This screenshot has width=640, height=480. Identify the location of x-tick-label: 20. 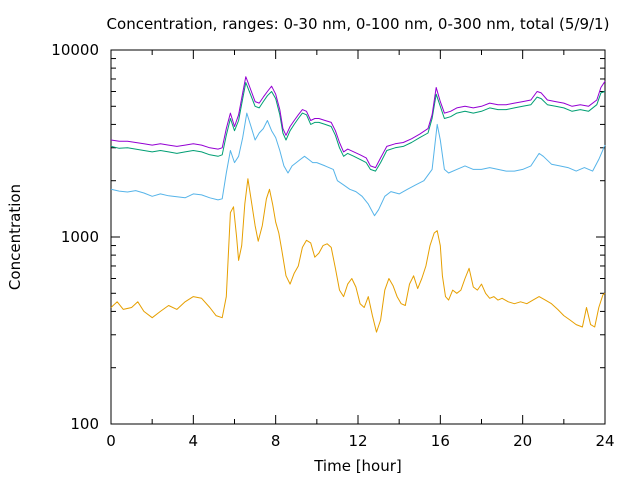
(522, 441).